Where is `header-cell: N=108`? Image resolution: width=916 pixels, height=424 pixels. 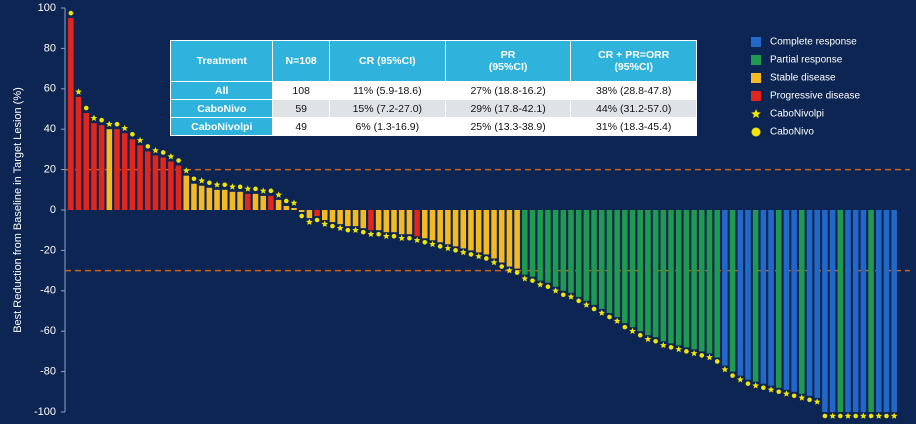 header-cell: N=108 is located at coordinates (301, 61).